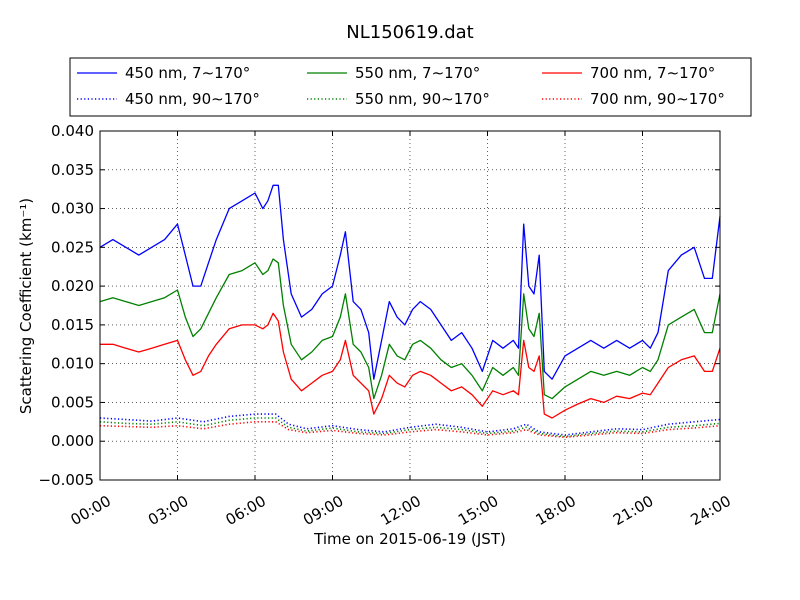 This screenshot has height=600, width=800. I want to click on legend-label-3: 550 nm, 90∼170°, so click(422, 99).